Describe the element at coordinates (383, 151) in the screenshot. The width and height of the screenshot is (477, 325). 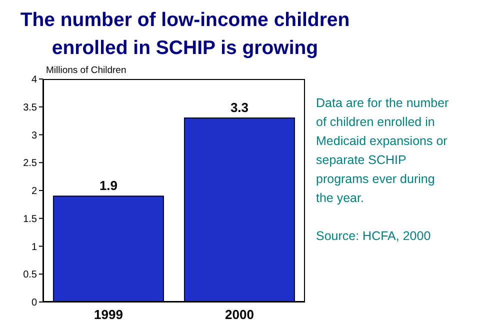
I see `text: Data are for the number of children enrolled in Medicaid expansions or separate SCHIP programs ever during the year.` at that location.